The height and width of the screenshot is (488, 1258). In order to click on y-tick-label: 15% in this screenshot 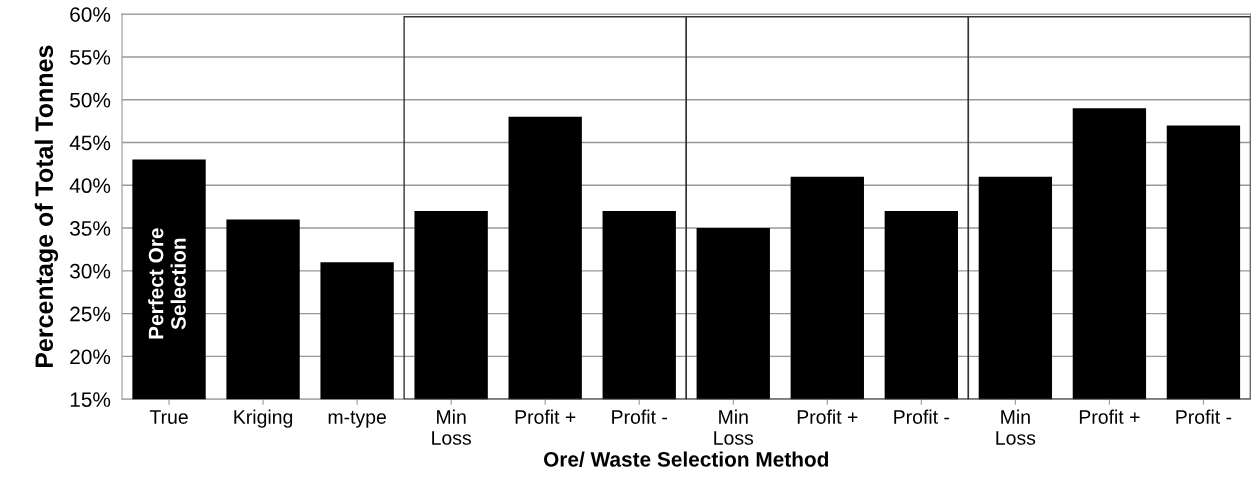, I will do `click(90, 399)`.